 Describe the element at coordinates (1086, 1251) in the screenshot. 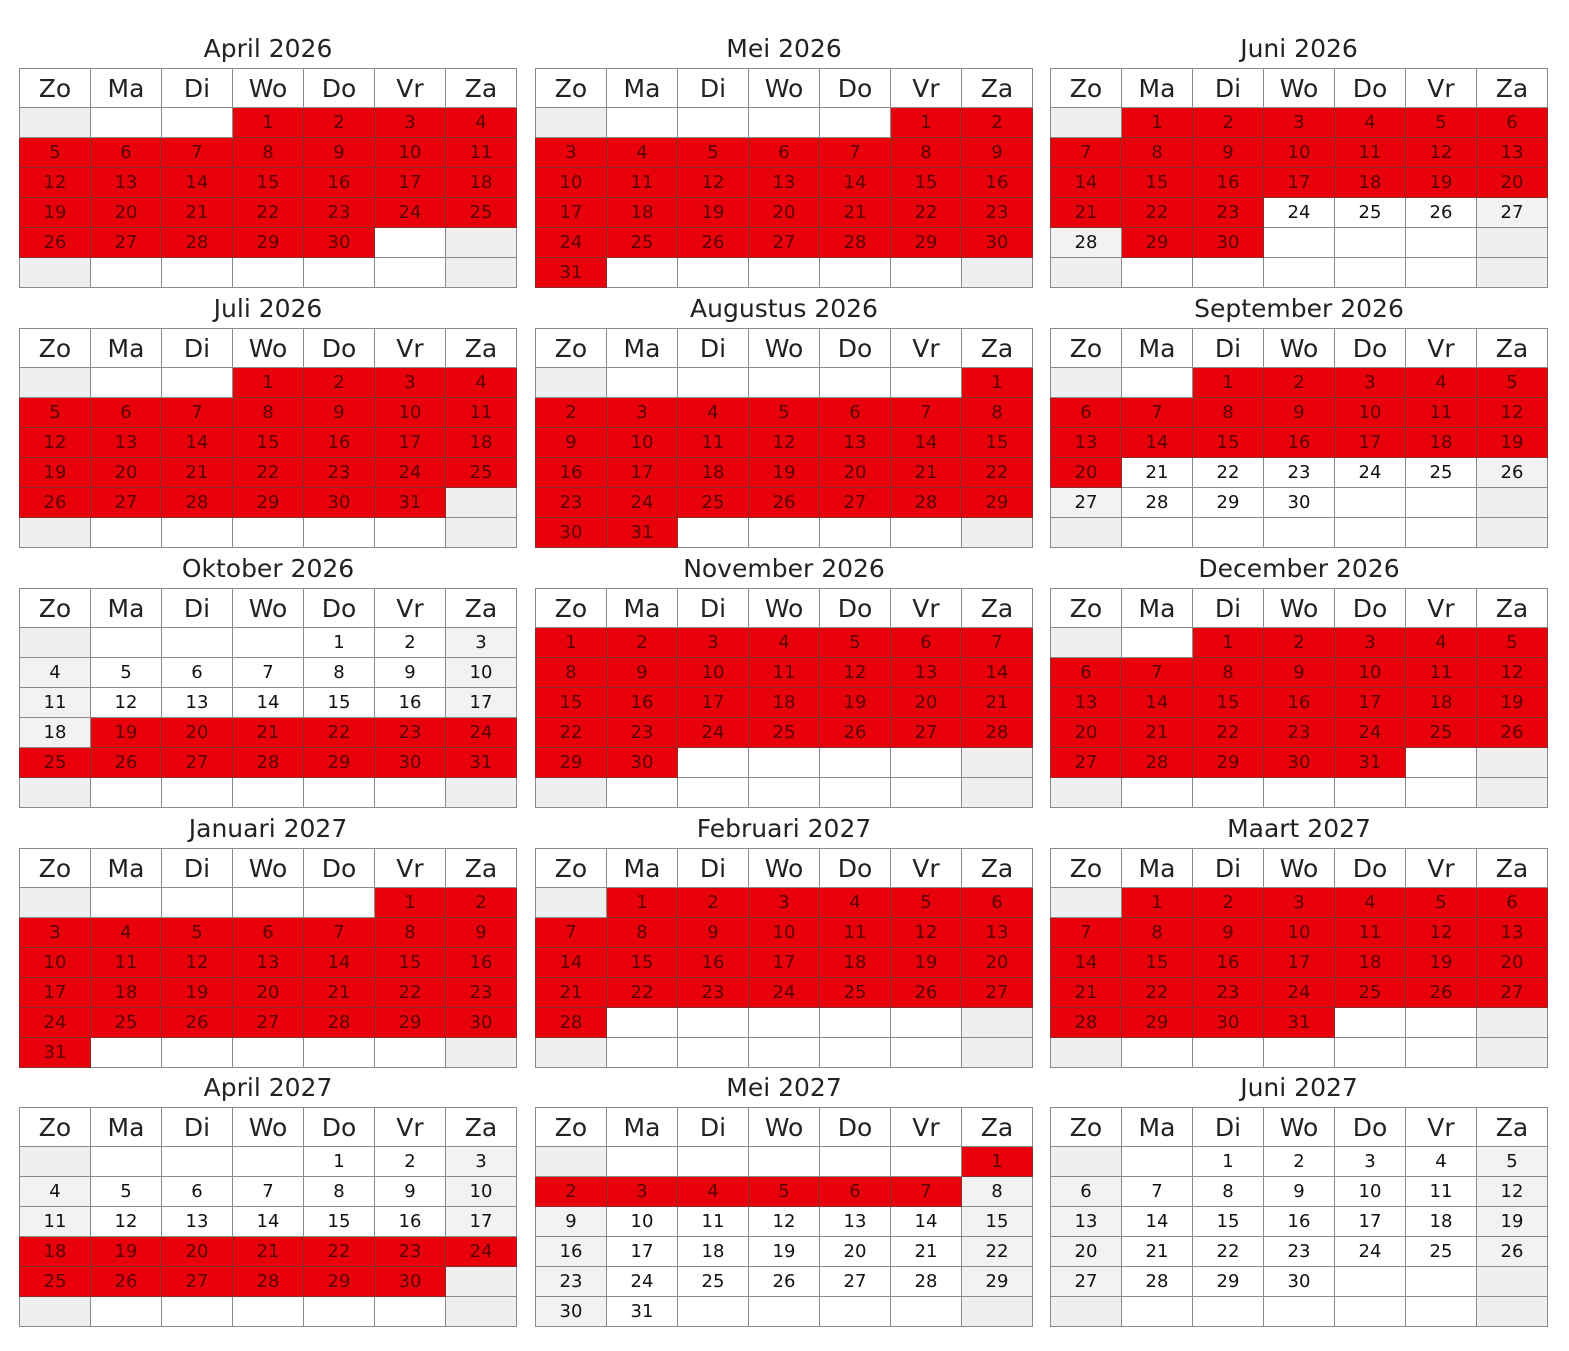

I see `day-cell-available: 20` at that location.